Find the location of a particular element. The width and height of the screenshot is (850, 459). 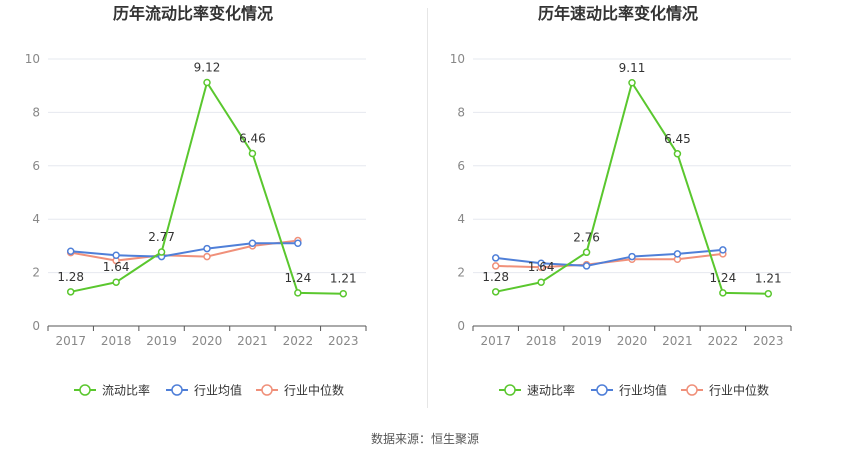

chart-divider is located at coordinates (427, 208).